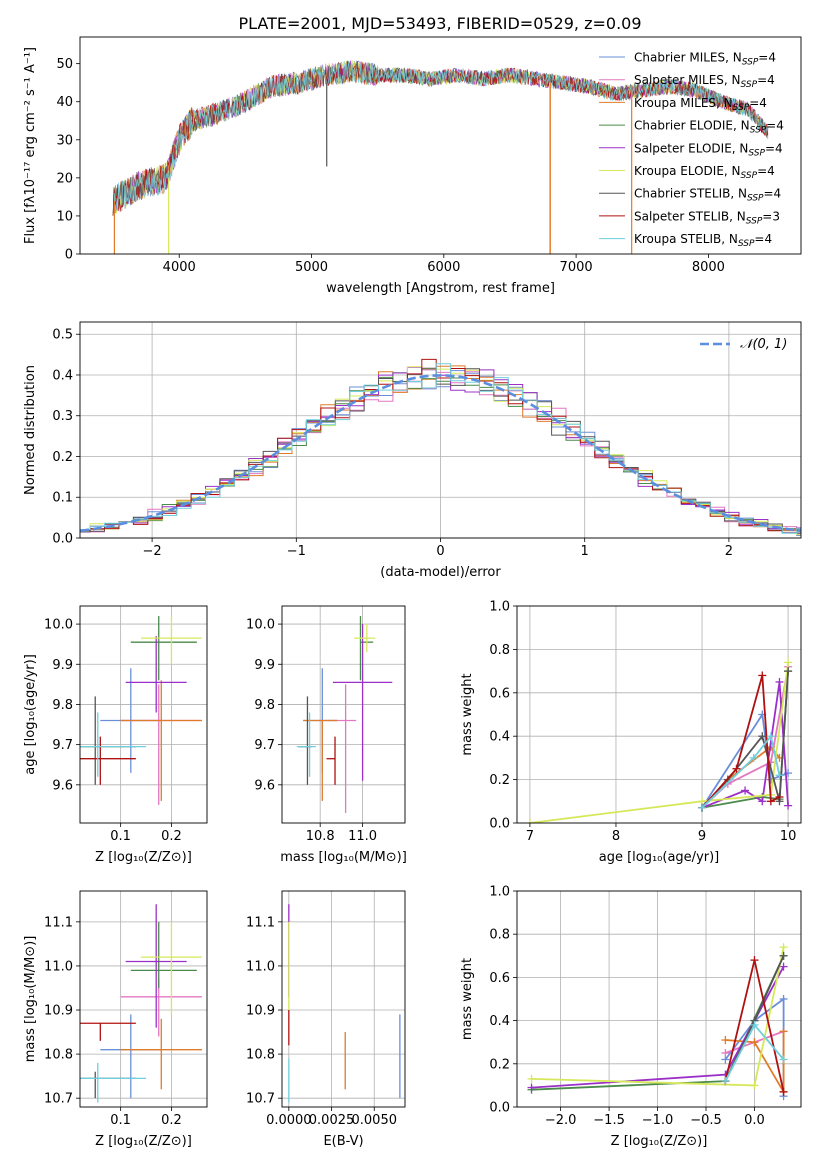 The height and width of the screenshot is (1170, 819). I want to click on weight-line-kroupa_stelib, so click(741, 771).